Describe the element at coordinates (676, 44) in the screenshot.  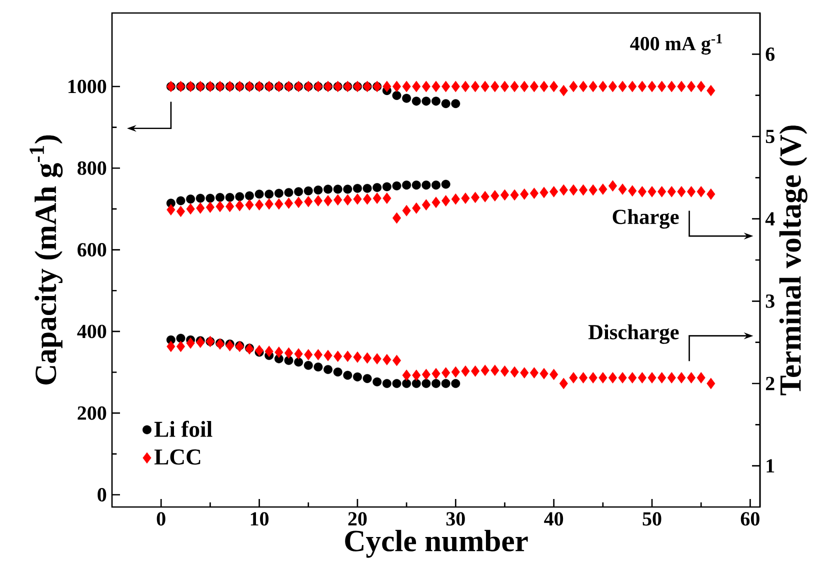
I see `annotation: 400 mA g$^{-1}$` at that location.